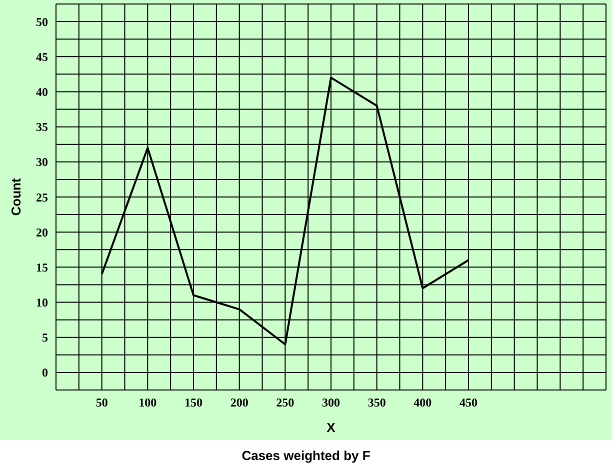  I want to click on x-tick-label: 250, so click(285, 403).